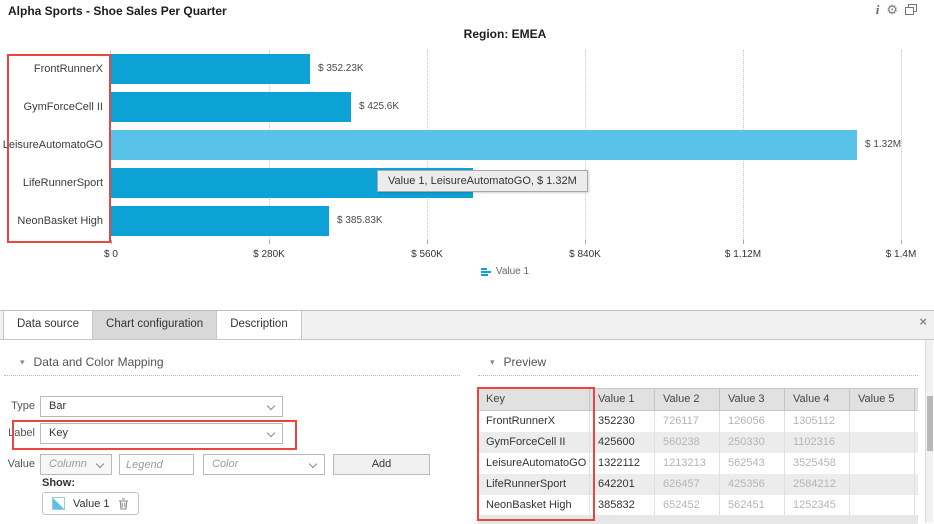  I want to click on label-select: Key, so click(161, 433).